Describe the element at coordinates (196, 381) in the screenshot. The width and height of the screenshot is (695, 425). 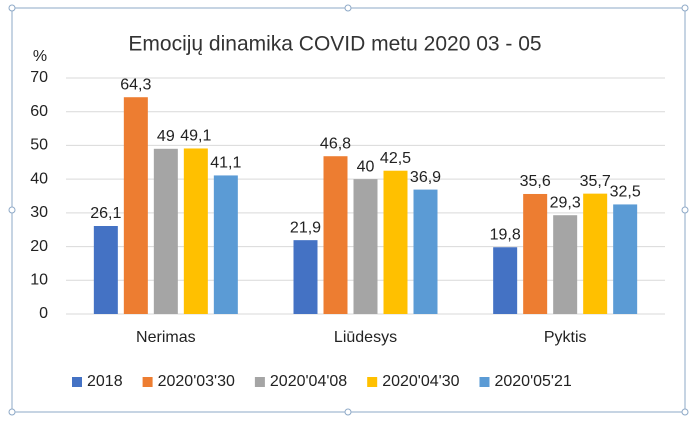
I see `legend-label: 2020'03'30` at that location.